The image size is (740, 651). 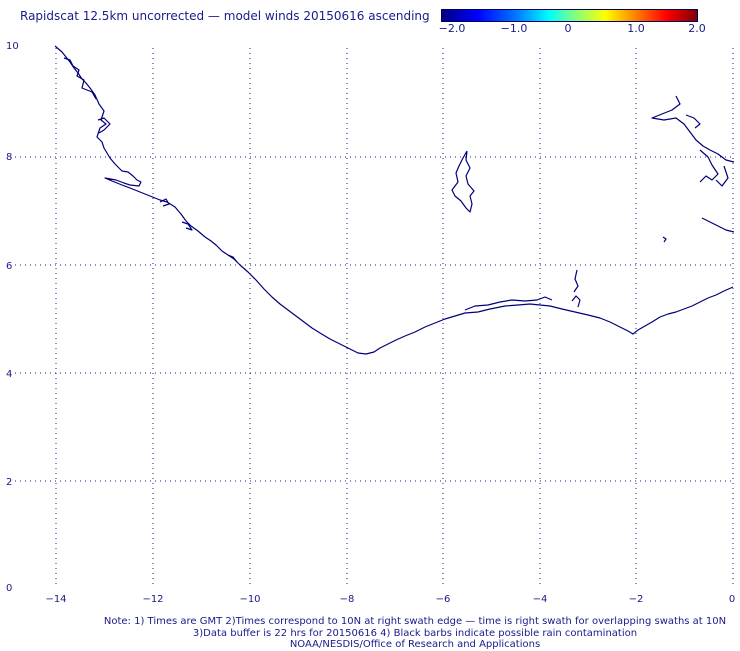 I want to click on y-tick-label: 2, so click(x=9, y=482).